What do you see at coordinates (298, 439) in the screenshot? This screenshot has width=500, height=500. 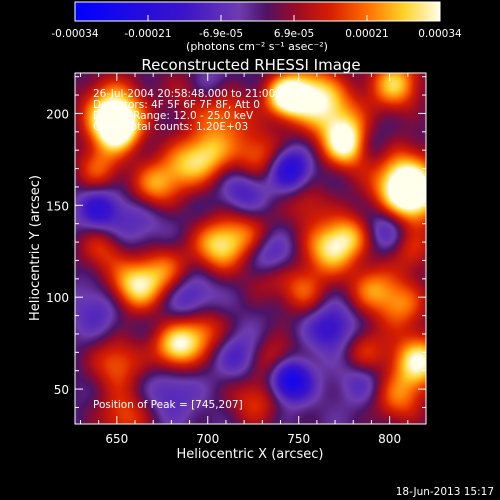 I see `x-tick-label: 750` at bounding box center [298, 439].